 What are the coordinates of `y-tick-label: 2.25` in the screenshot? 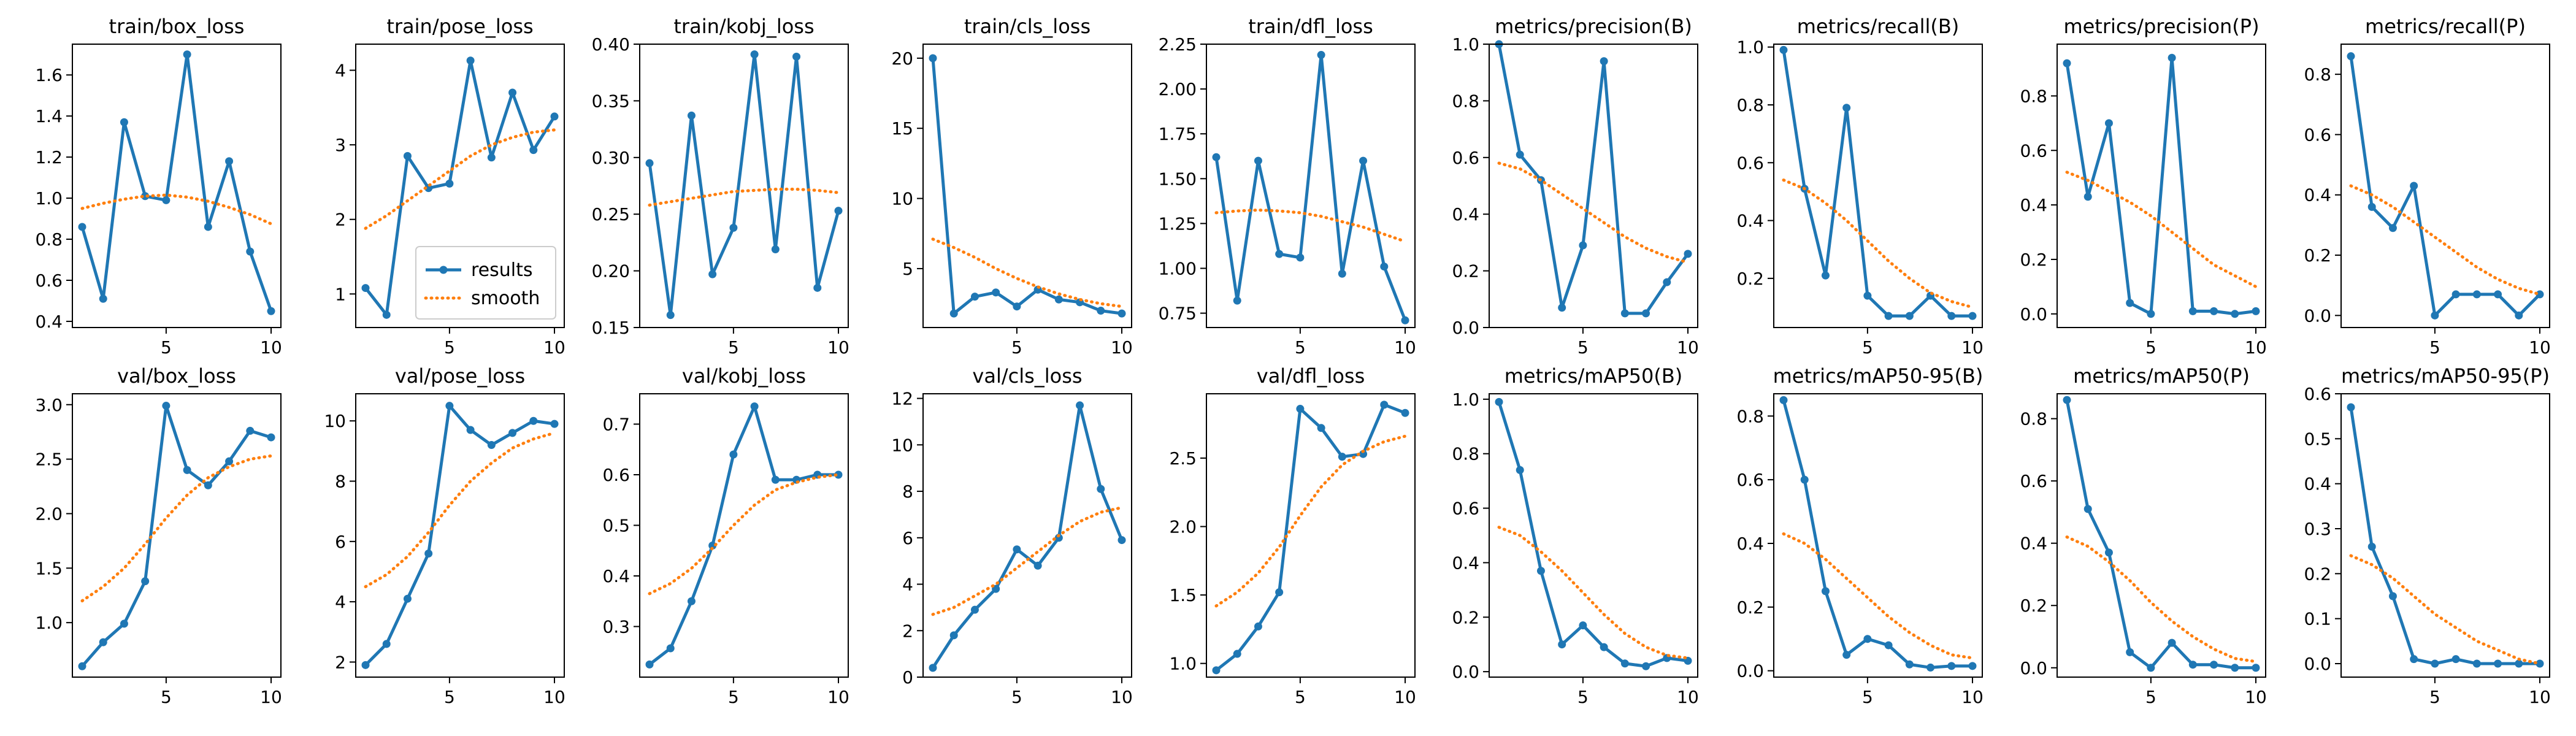 It's located at (1178, 44).